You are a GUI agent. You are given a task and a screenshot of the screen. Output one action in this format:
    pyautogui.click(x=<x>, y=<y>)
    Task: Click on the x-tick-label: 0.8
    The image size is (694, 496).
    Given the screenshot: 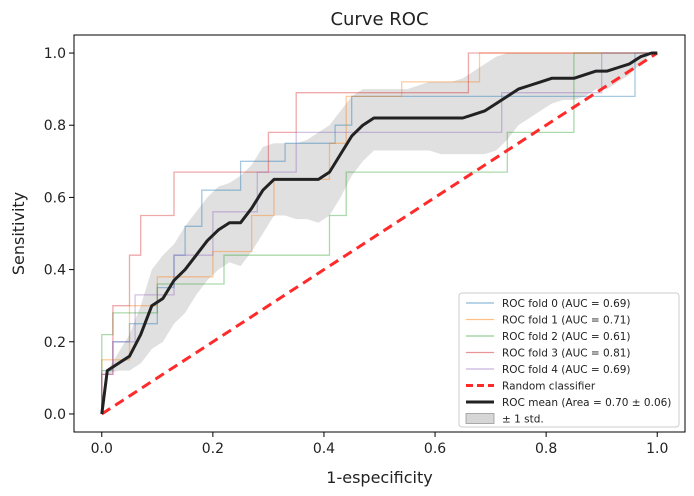 What is the action you would take?
    pyautogui.click(x=546, y=449)
    